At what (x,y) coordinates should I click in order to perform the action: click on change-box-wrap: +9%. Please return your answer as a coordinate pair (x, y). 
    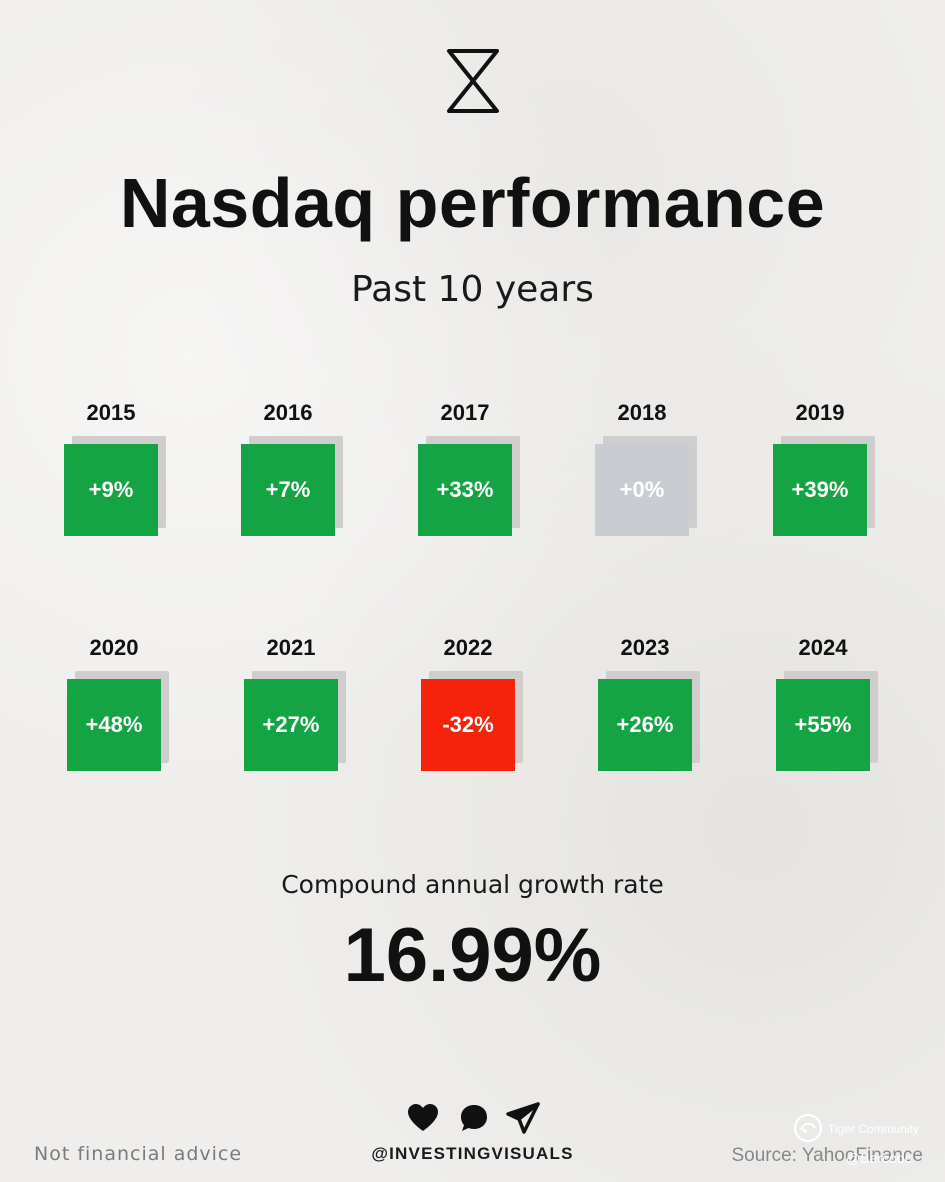
    Looking at the image, I should click on (116, 490).